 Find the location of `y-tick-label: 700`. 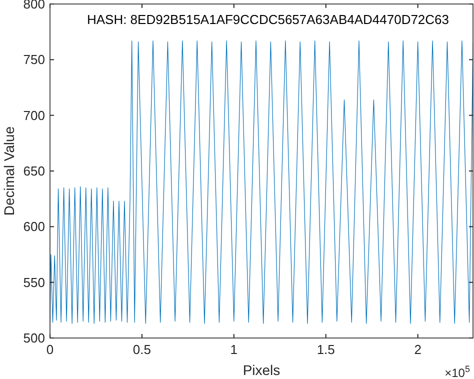

y-tick-label: 700 is located at coordinates (34, 115).